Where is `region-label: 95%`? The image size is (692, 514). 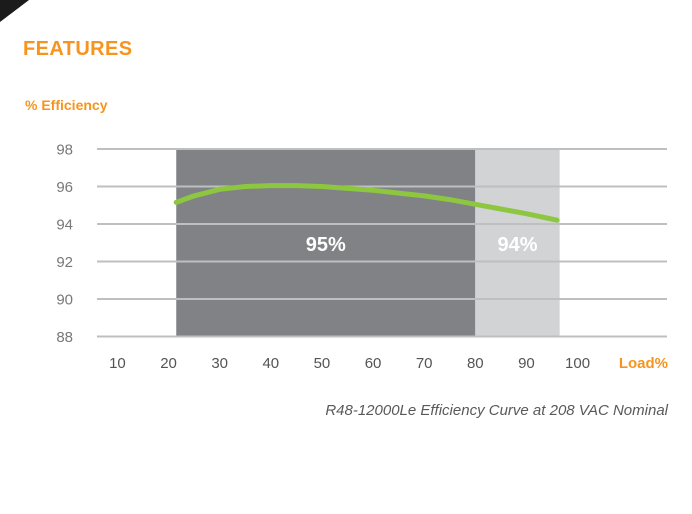
region-label: 95% is located at coordinates (326, 245).